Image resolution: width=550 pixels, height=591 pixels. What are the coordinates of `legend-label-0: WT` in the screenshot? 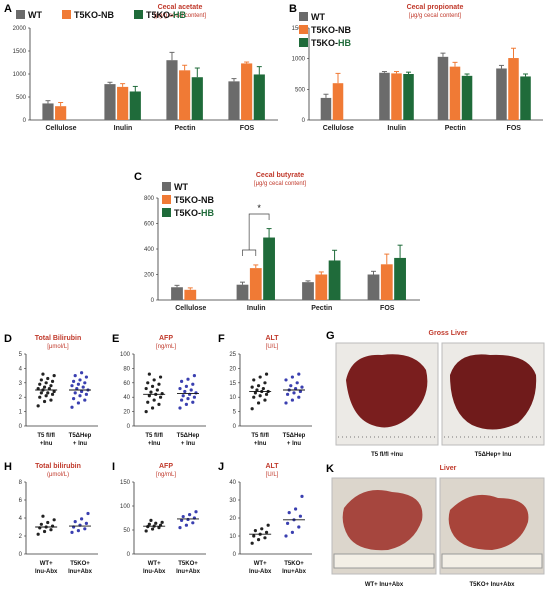 It's located at (181, 187).